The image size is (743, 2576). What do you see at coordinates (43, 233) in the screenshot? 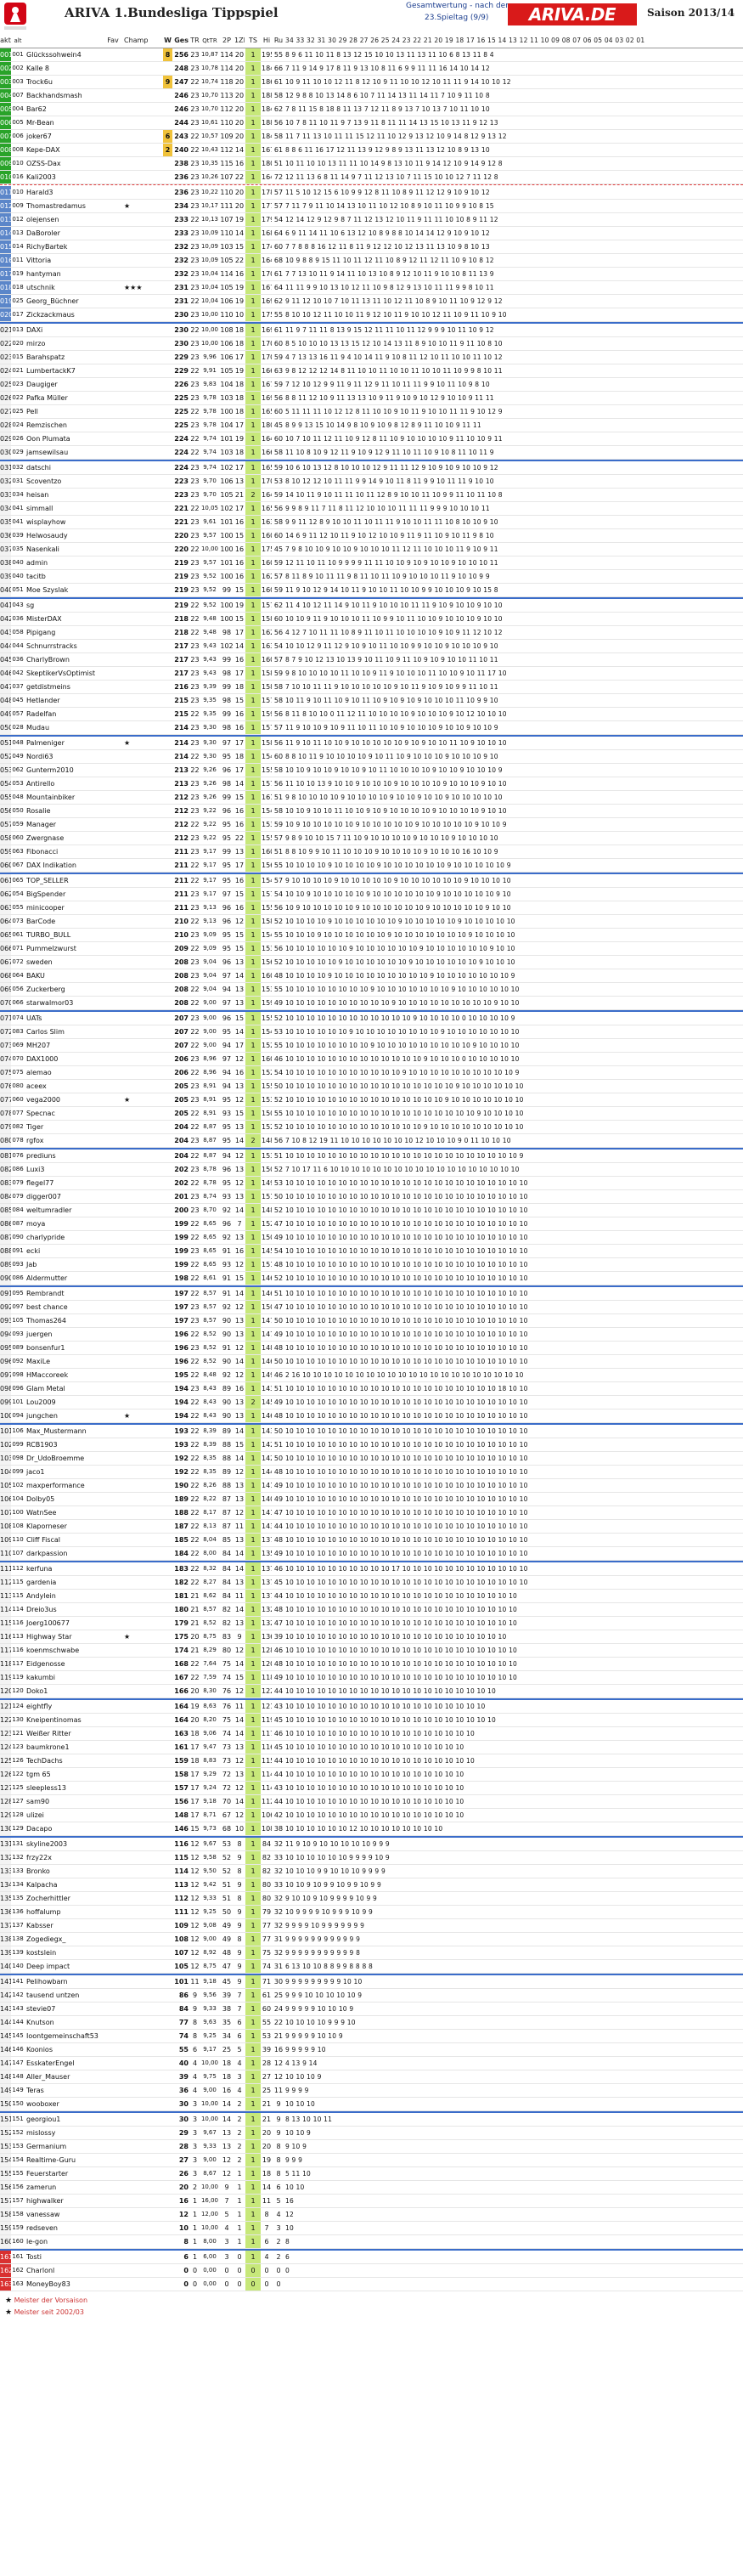
I see `player-name: DaBoroler` at bounding box center [43, 233].